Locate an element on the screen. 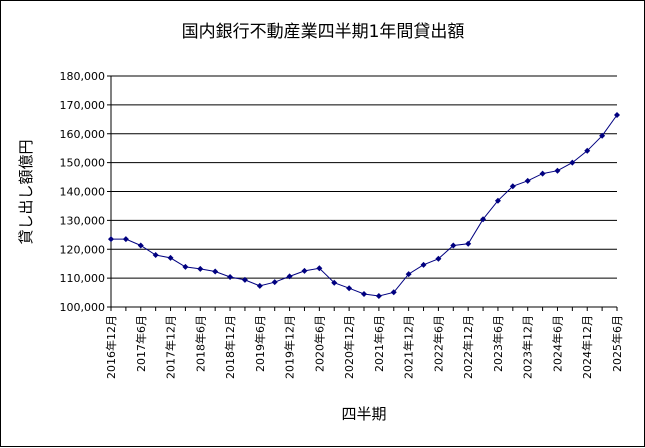 The width and height of the screenshot is (645, 448). x-tick-label: 2018年6月 is located at coordinates (200, 343).